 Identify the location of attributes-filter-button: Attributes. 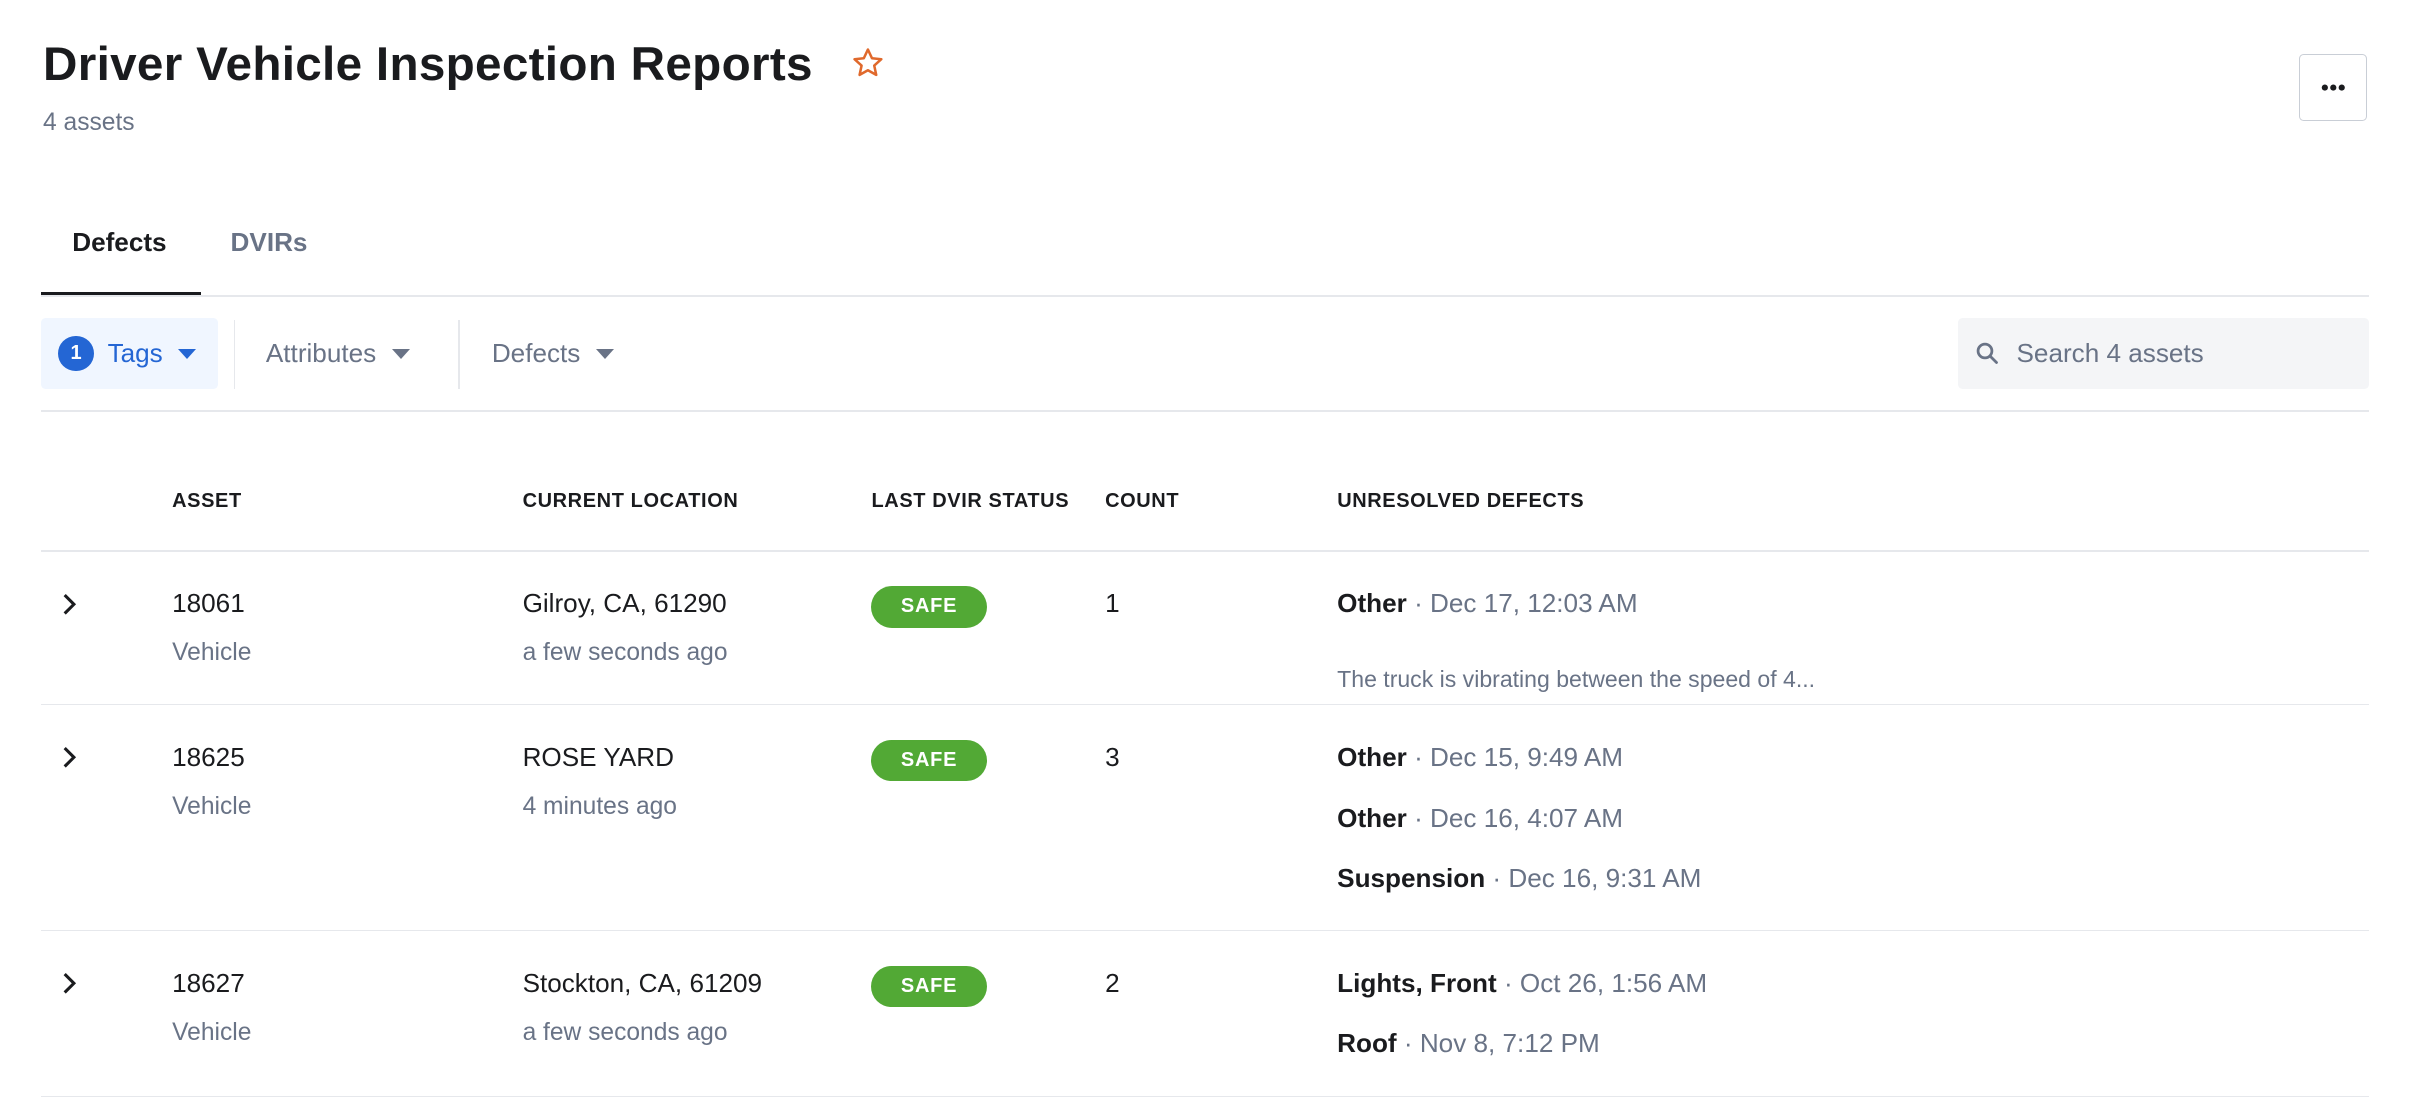
(338, 353).